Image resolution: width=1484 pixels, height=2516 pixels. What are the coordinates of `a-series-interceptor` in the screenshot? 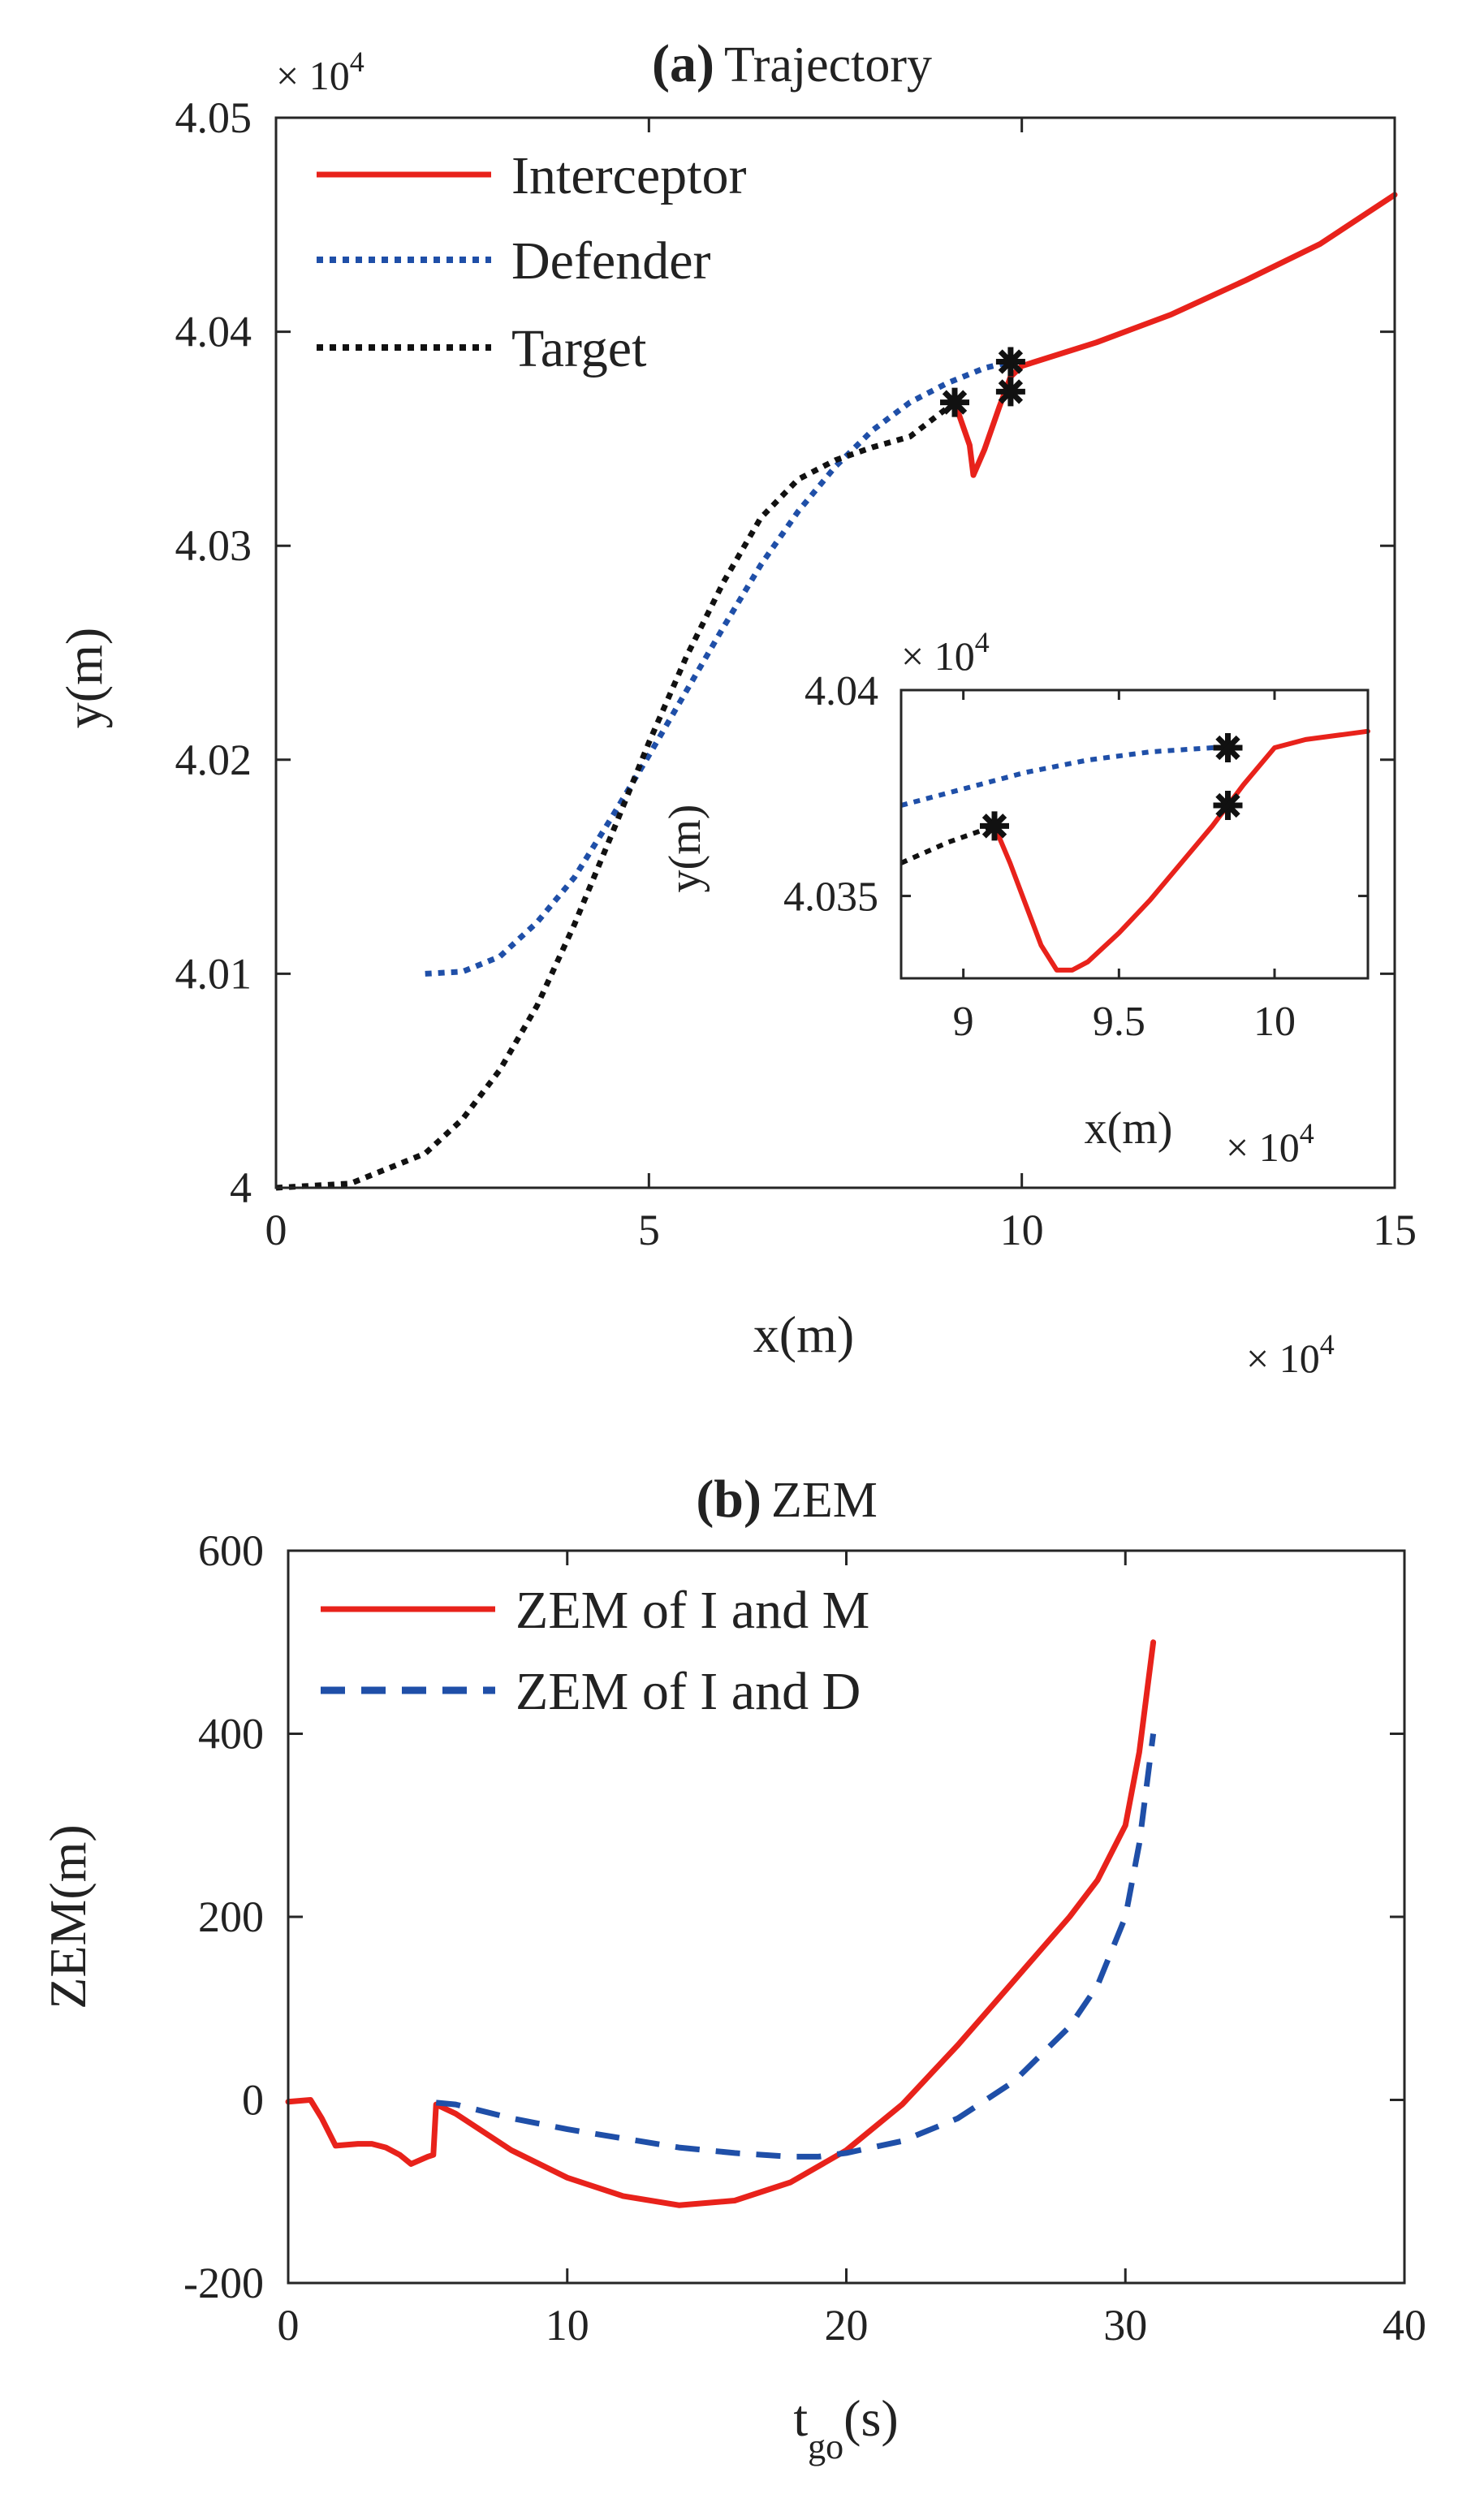 It's located at (1174, 335).